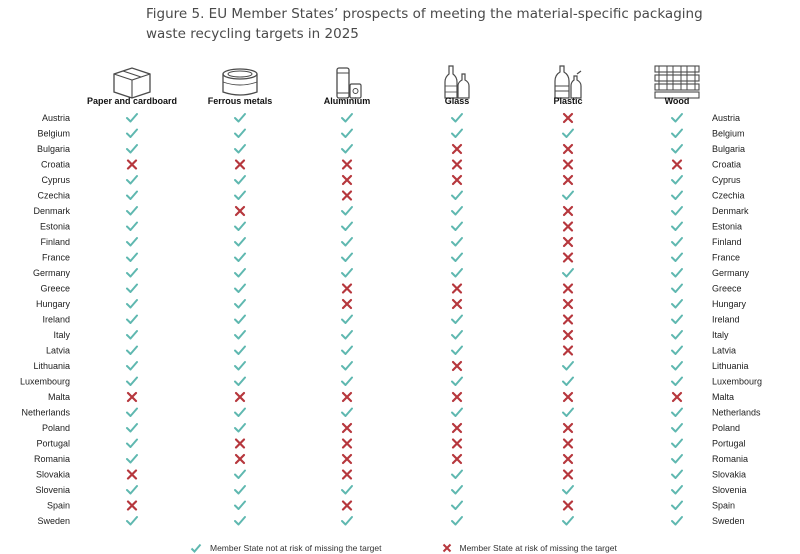  What do you see at coordinates (240, 82) in the screenshot?
I see `tin-can-icon` at bounding box center [240, 82].